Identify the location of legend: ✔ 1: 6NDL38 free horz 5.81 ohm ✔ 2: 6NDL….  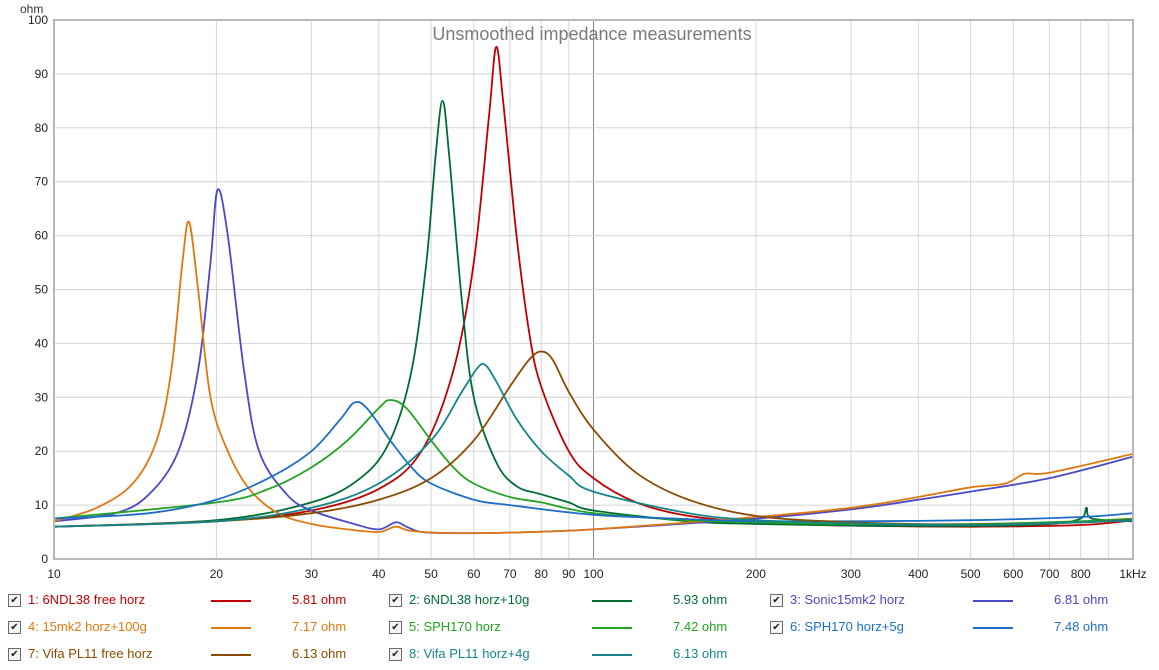
(579, 628).